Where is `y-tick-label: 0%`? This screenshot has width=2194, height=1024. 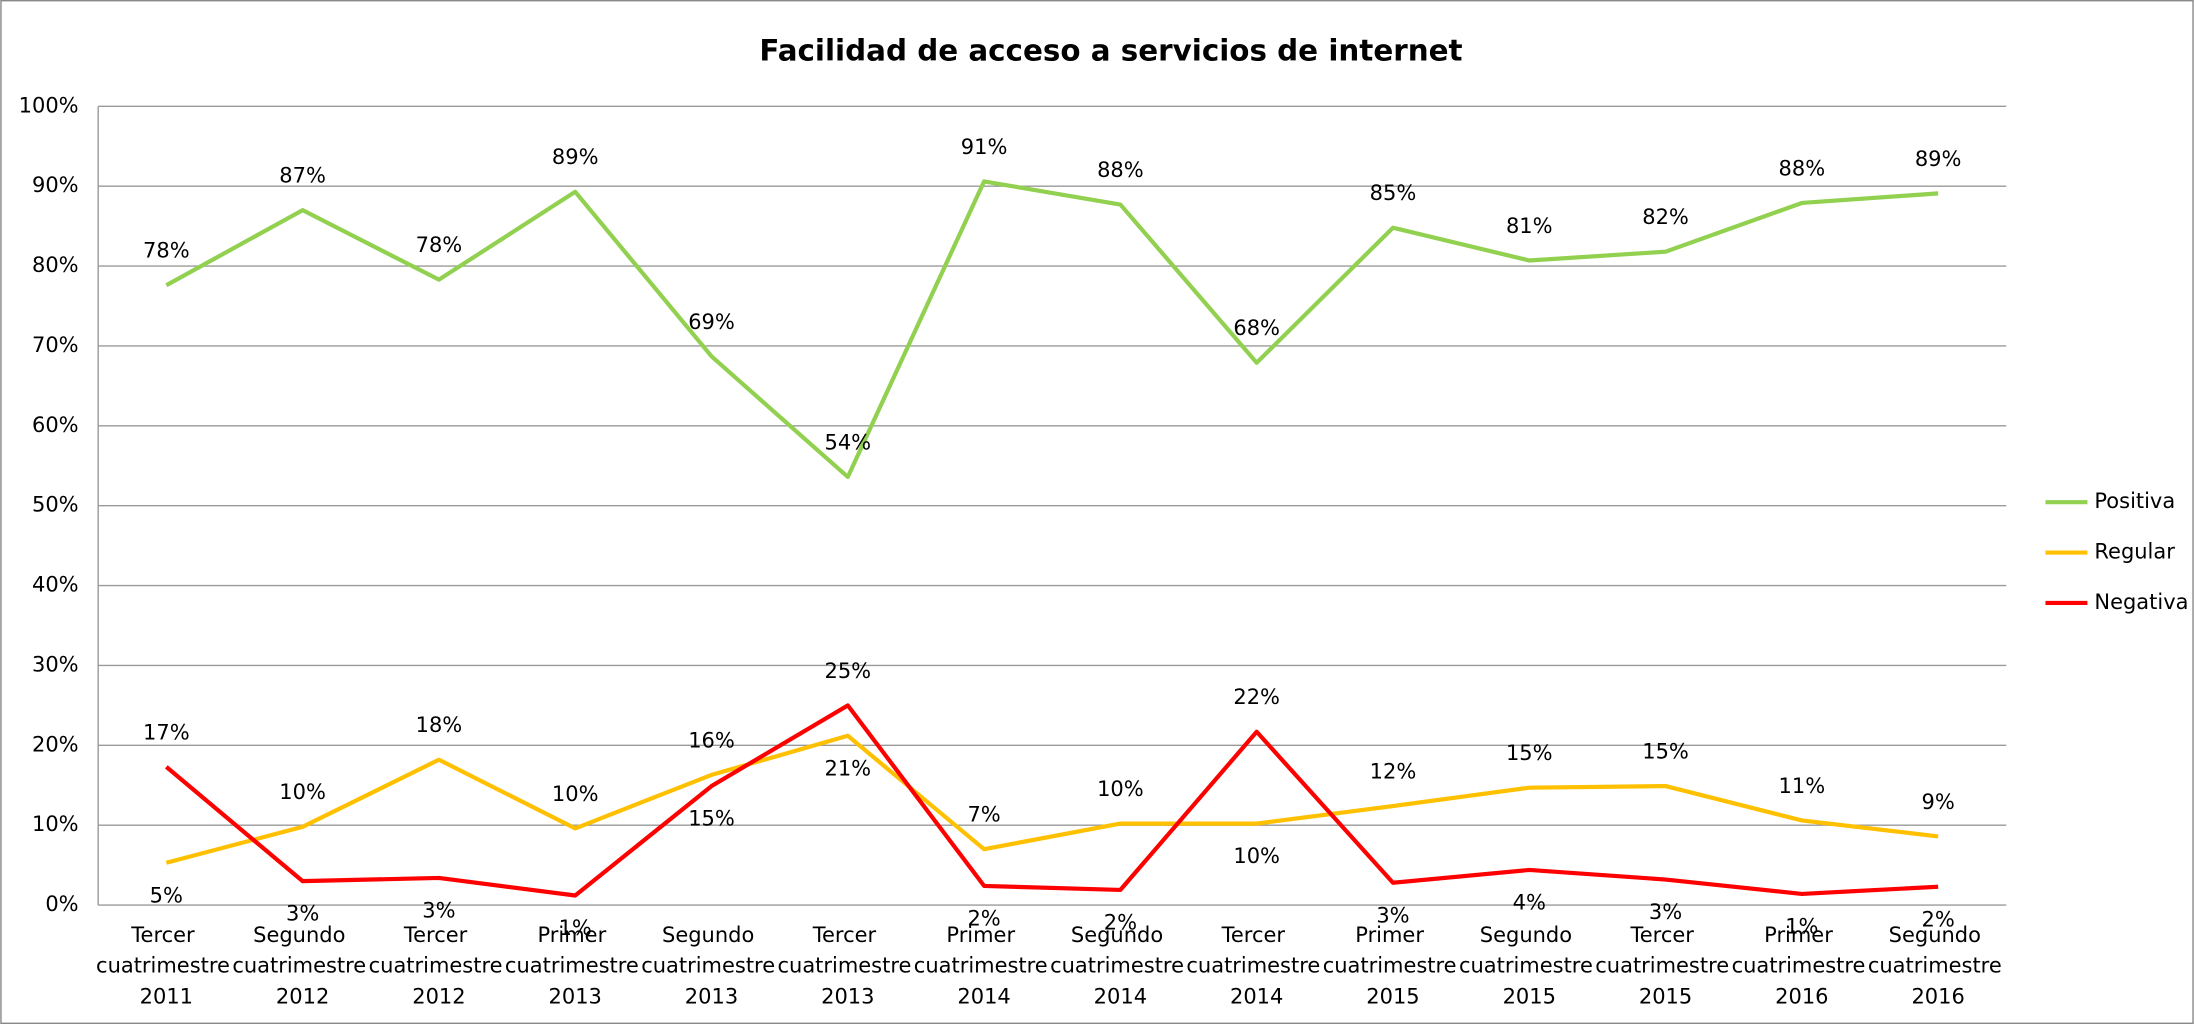
y-tick-label: 0% is located at coordinates (61, 904).